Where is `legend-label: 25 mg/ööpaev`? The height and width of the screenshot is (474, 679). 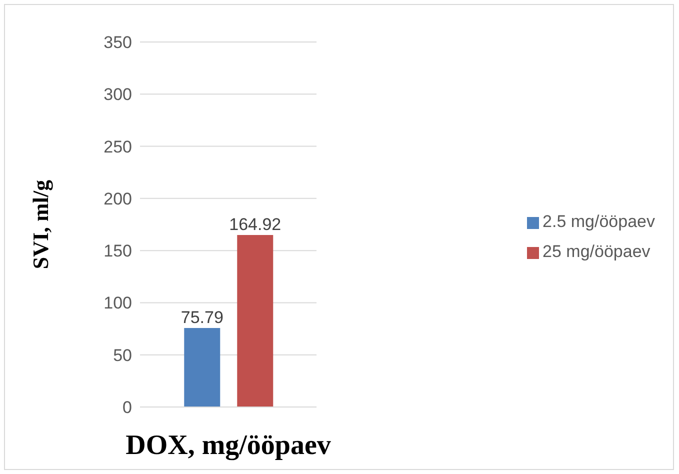 legend-label: 25 mg/ööpaev is located at coordinates (596, 251).